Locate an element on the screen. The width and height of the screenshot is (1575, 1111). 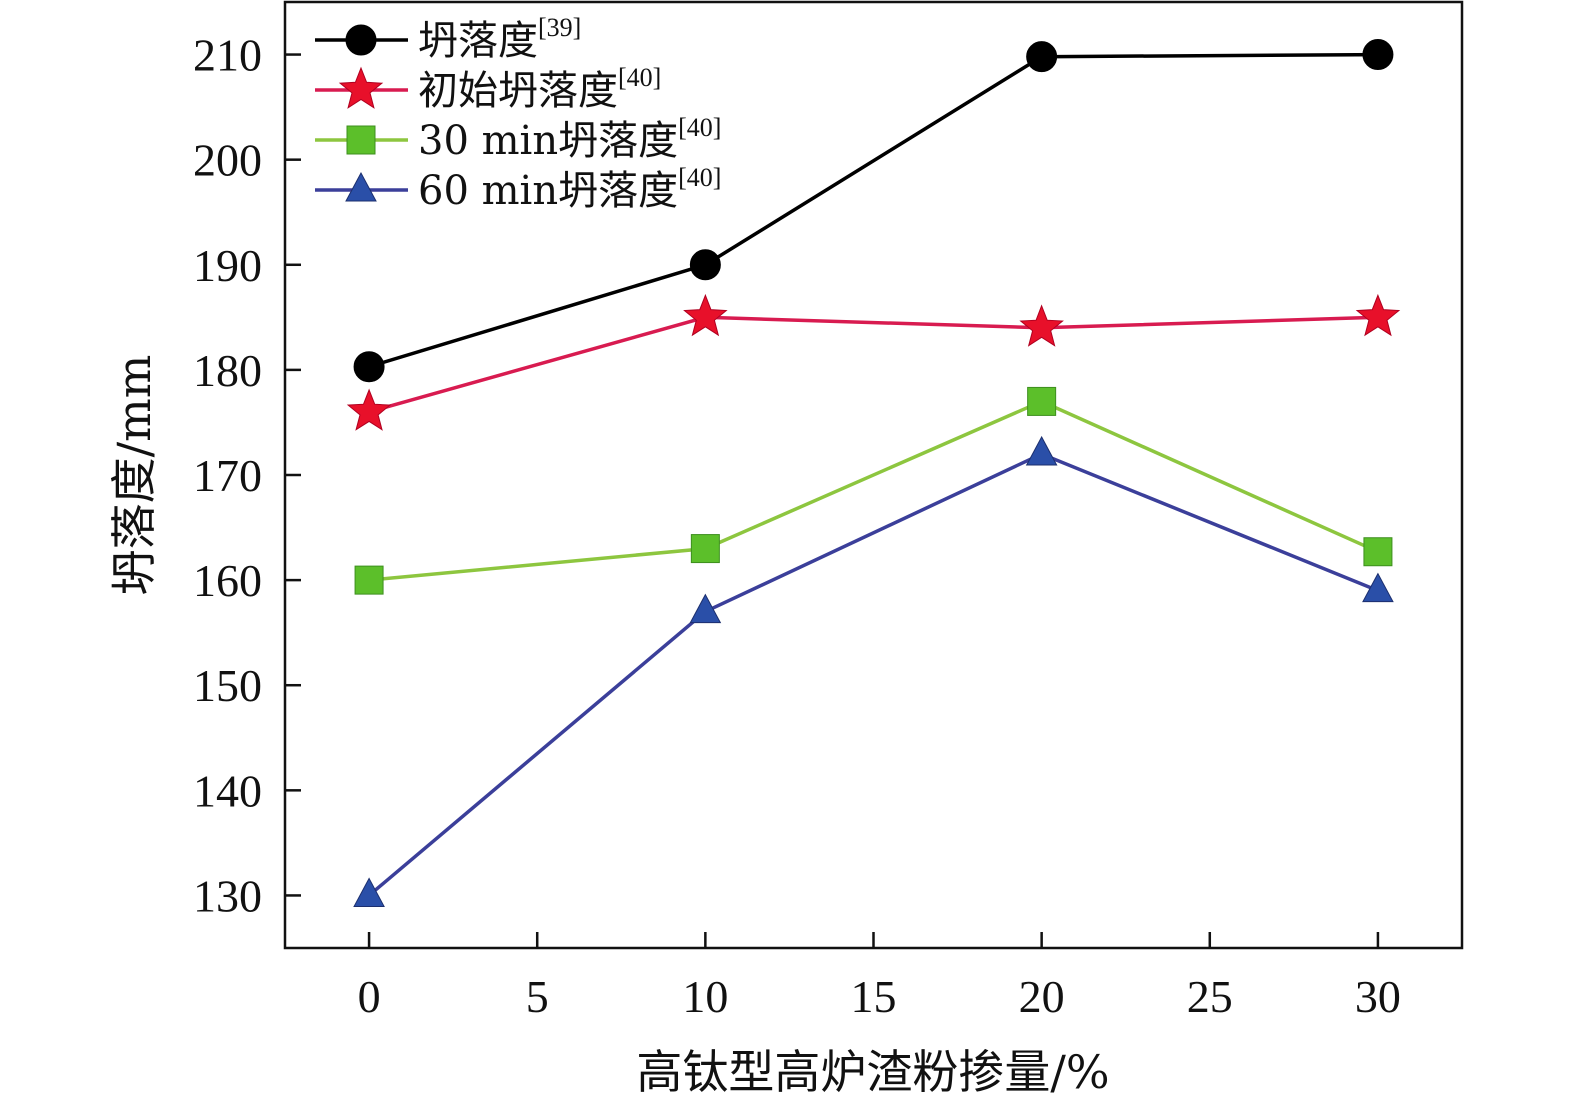
x-axis-title: 高钛型高炉渣粉掺量/% is located at coordinates (872, 1072).